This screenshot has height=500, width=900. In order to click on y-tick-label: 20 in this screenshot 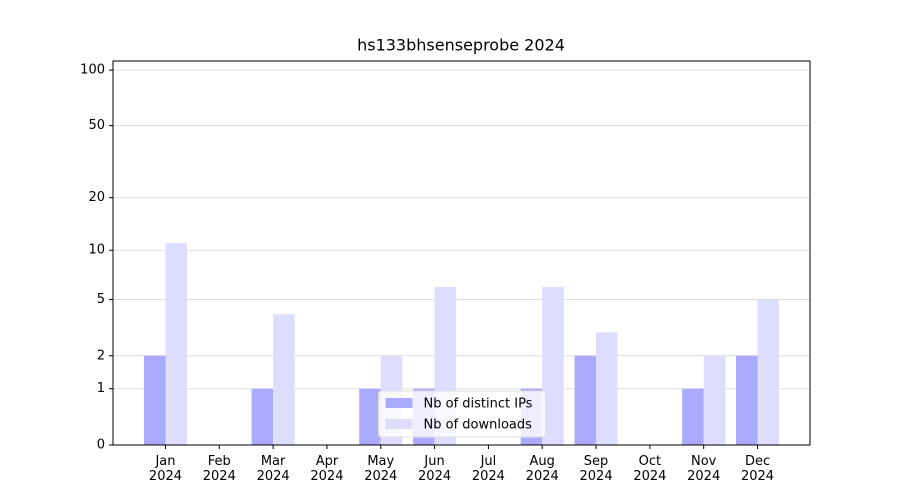, I will do `click(96, 197)`.